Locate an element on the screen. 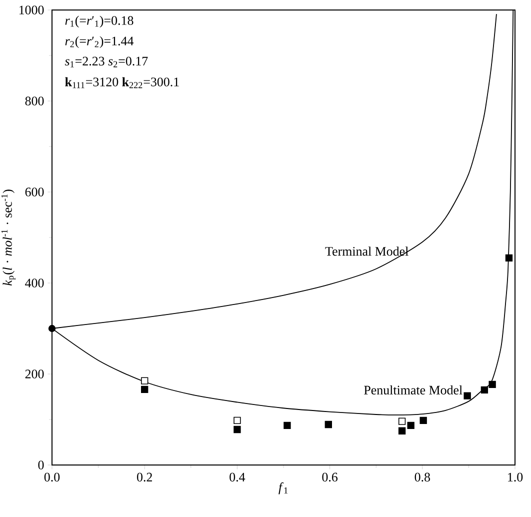 Image resolution: width=531 pixels, height=517 pixels. annotation: Terminal Model is located at coordinates (366, 251).